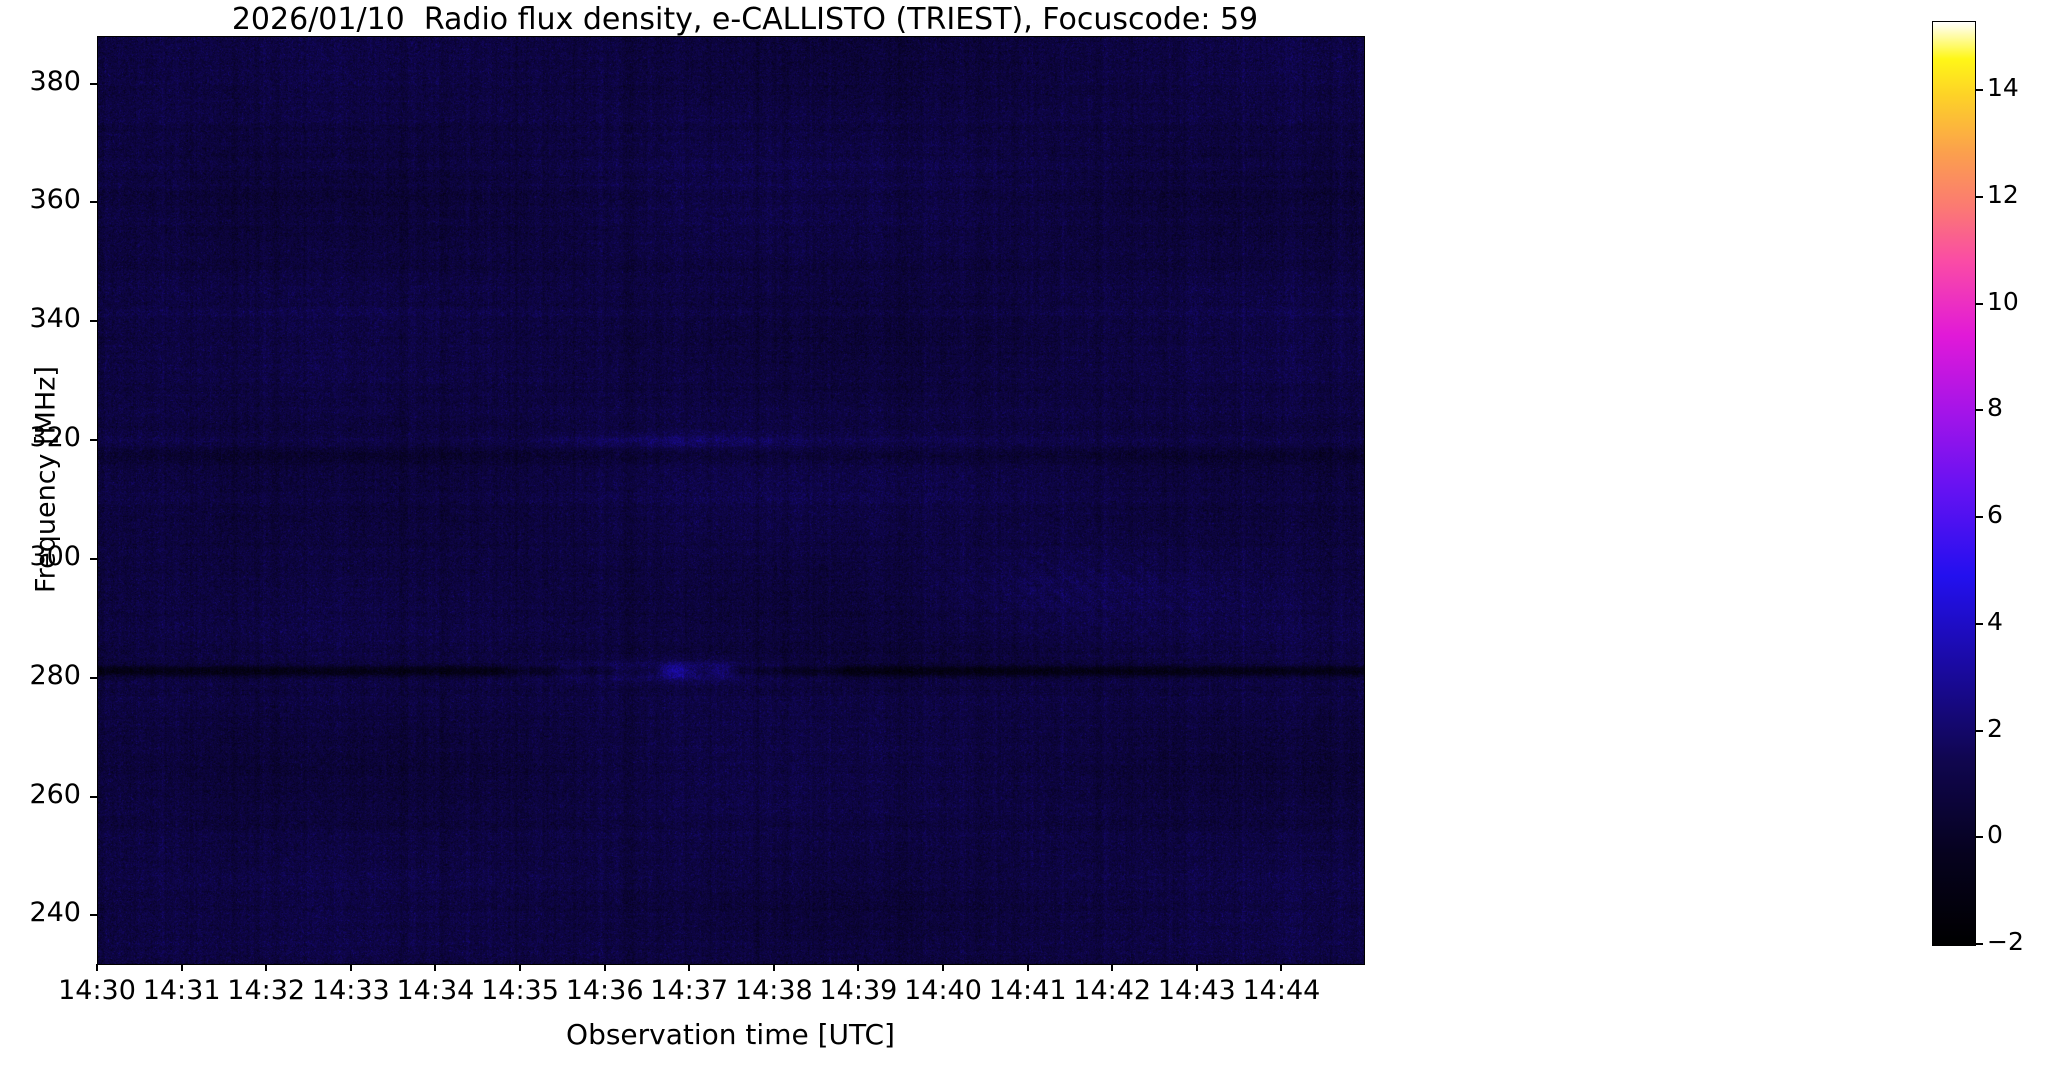 Image resolution: width=2066 pixels, height=1067 pixels. I want to click on x-tick-label: 14:42, so click(1112, 990).